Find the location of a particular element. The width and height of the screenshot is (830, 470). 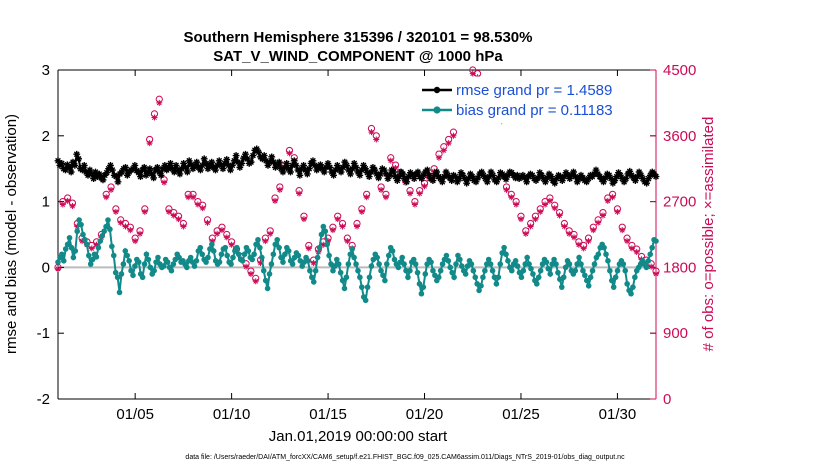

legend-bias-label: bias grand pr = 0.11183 is located at coordinates (534, 110).